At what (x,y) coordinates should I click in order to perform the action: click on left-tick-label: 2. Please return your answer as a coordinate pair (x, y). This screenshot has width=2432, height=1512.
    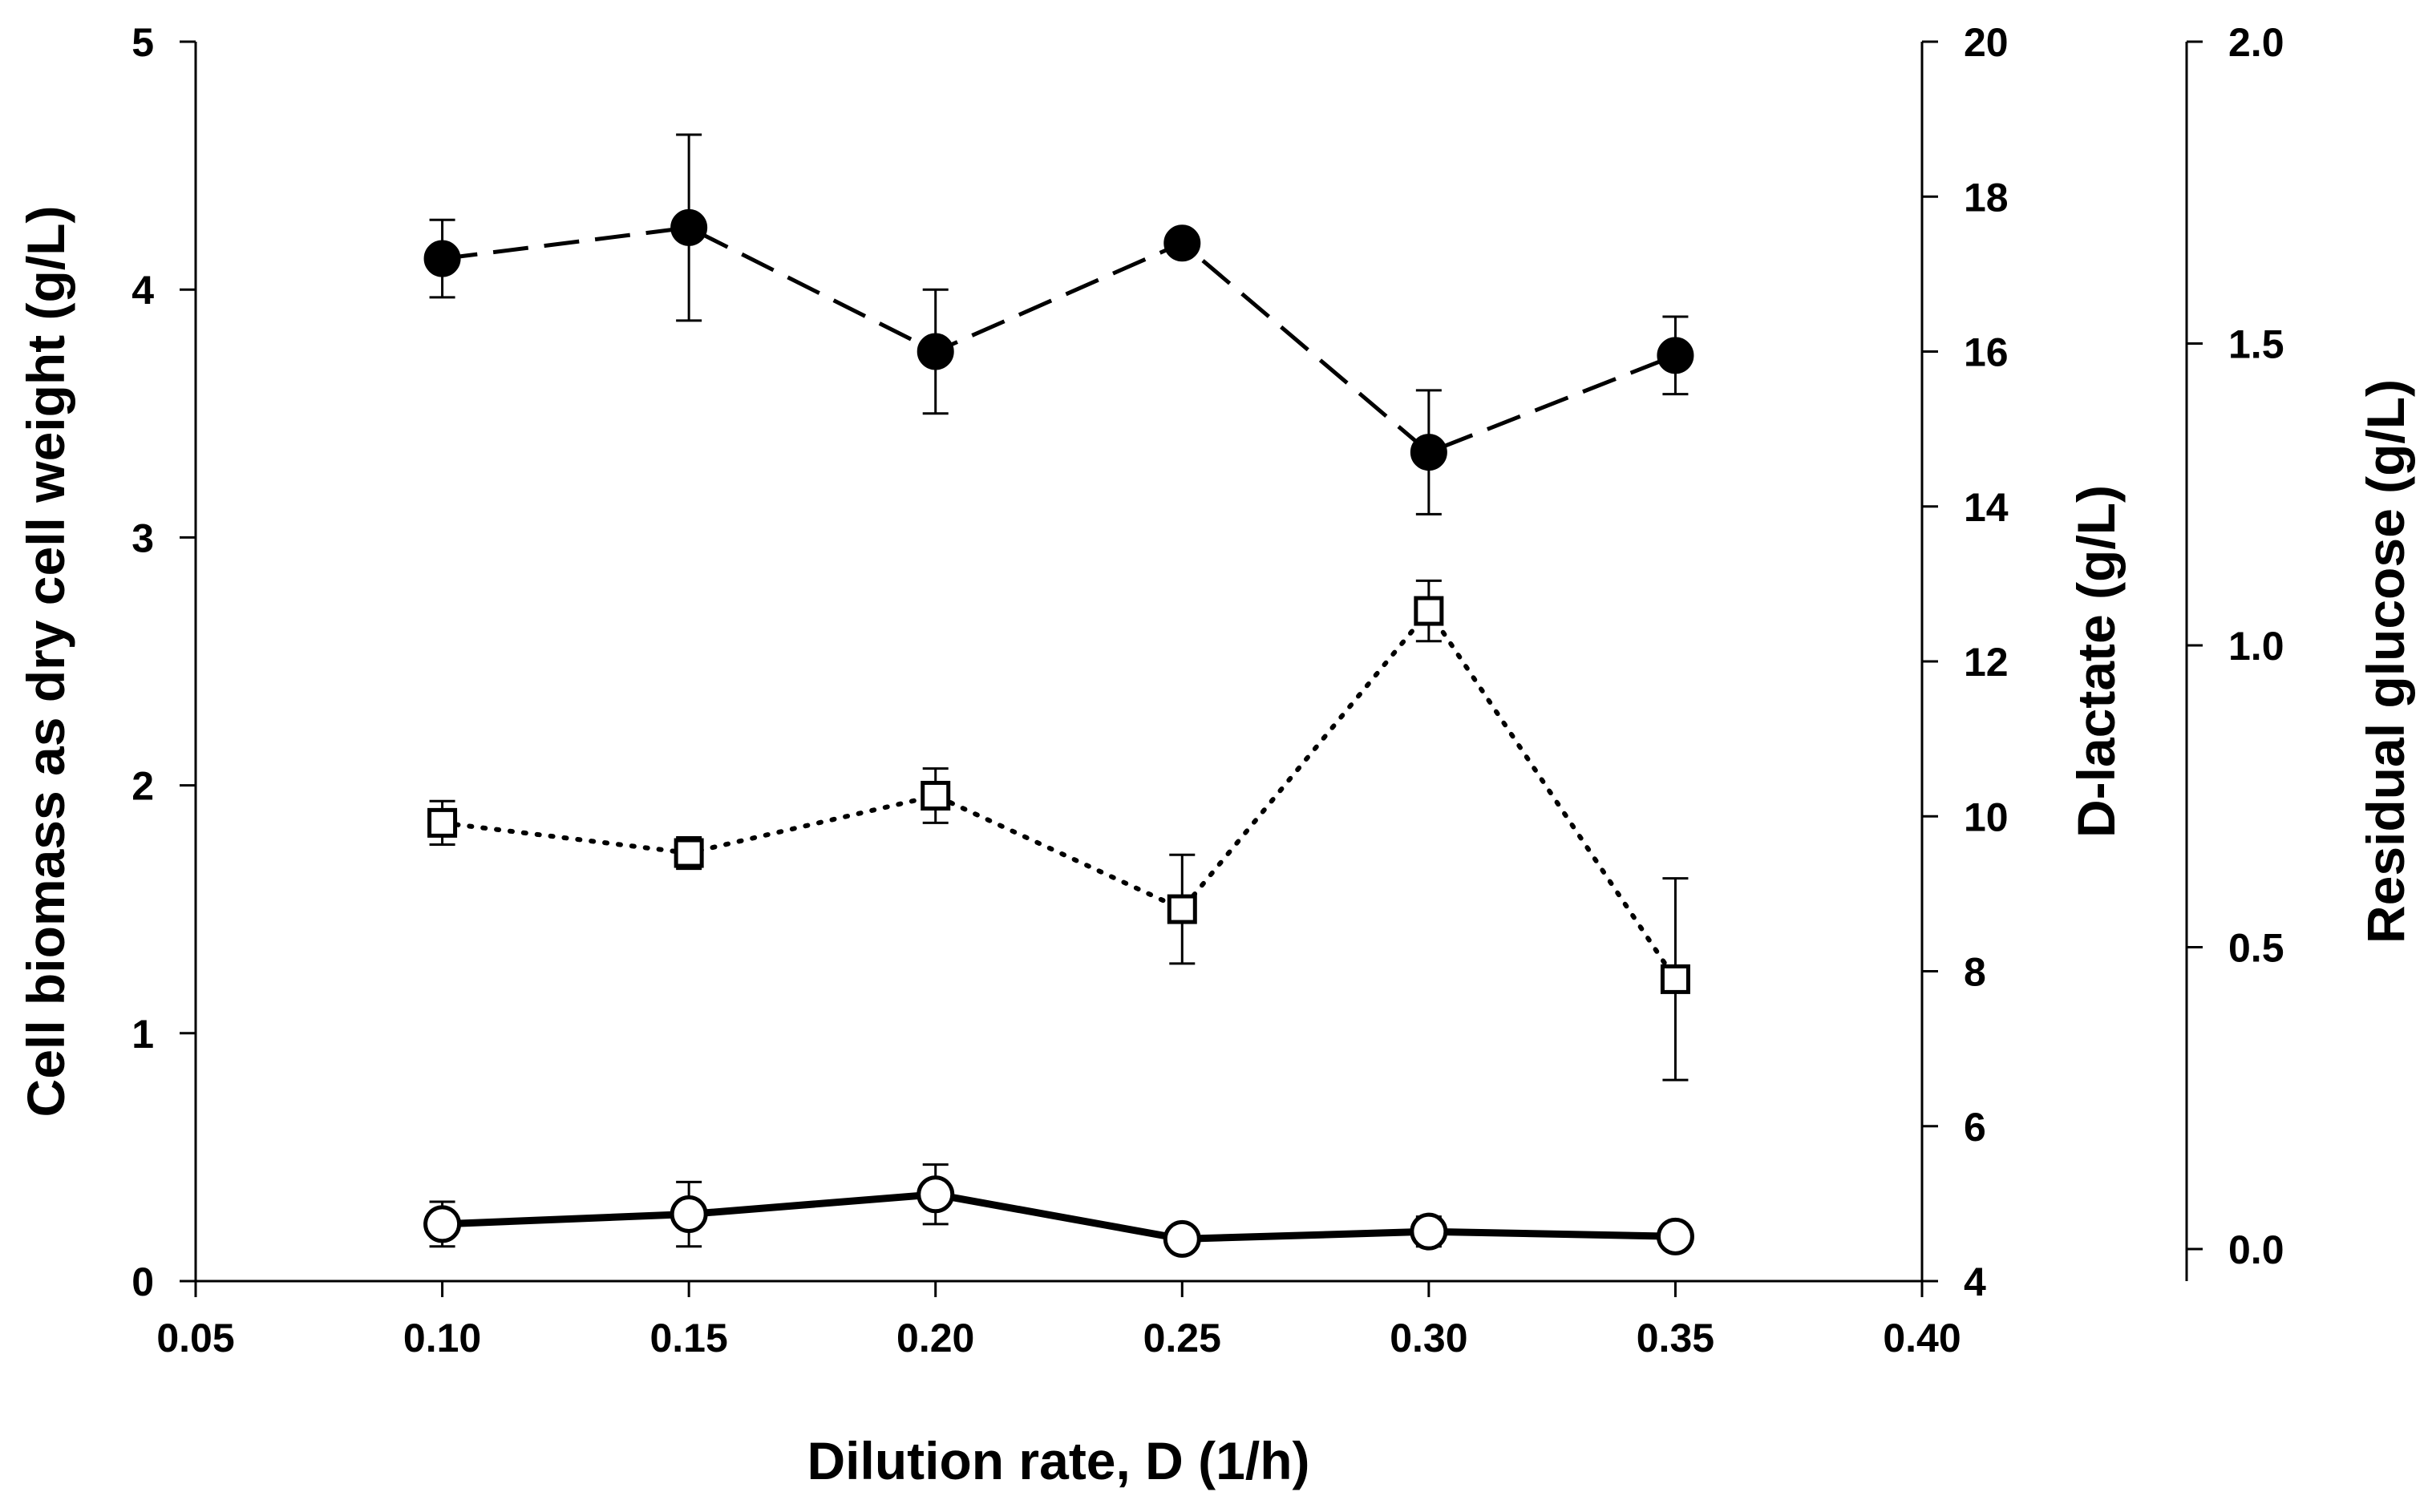
    Looking at the image, I should click on (143, 786).